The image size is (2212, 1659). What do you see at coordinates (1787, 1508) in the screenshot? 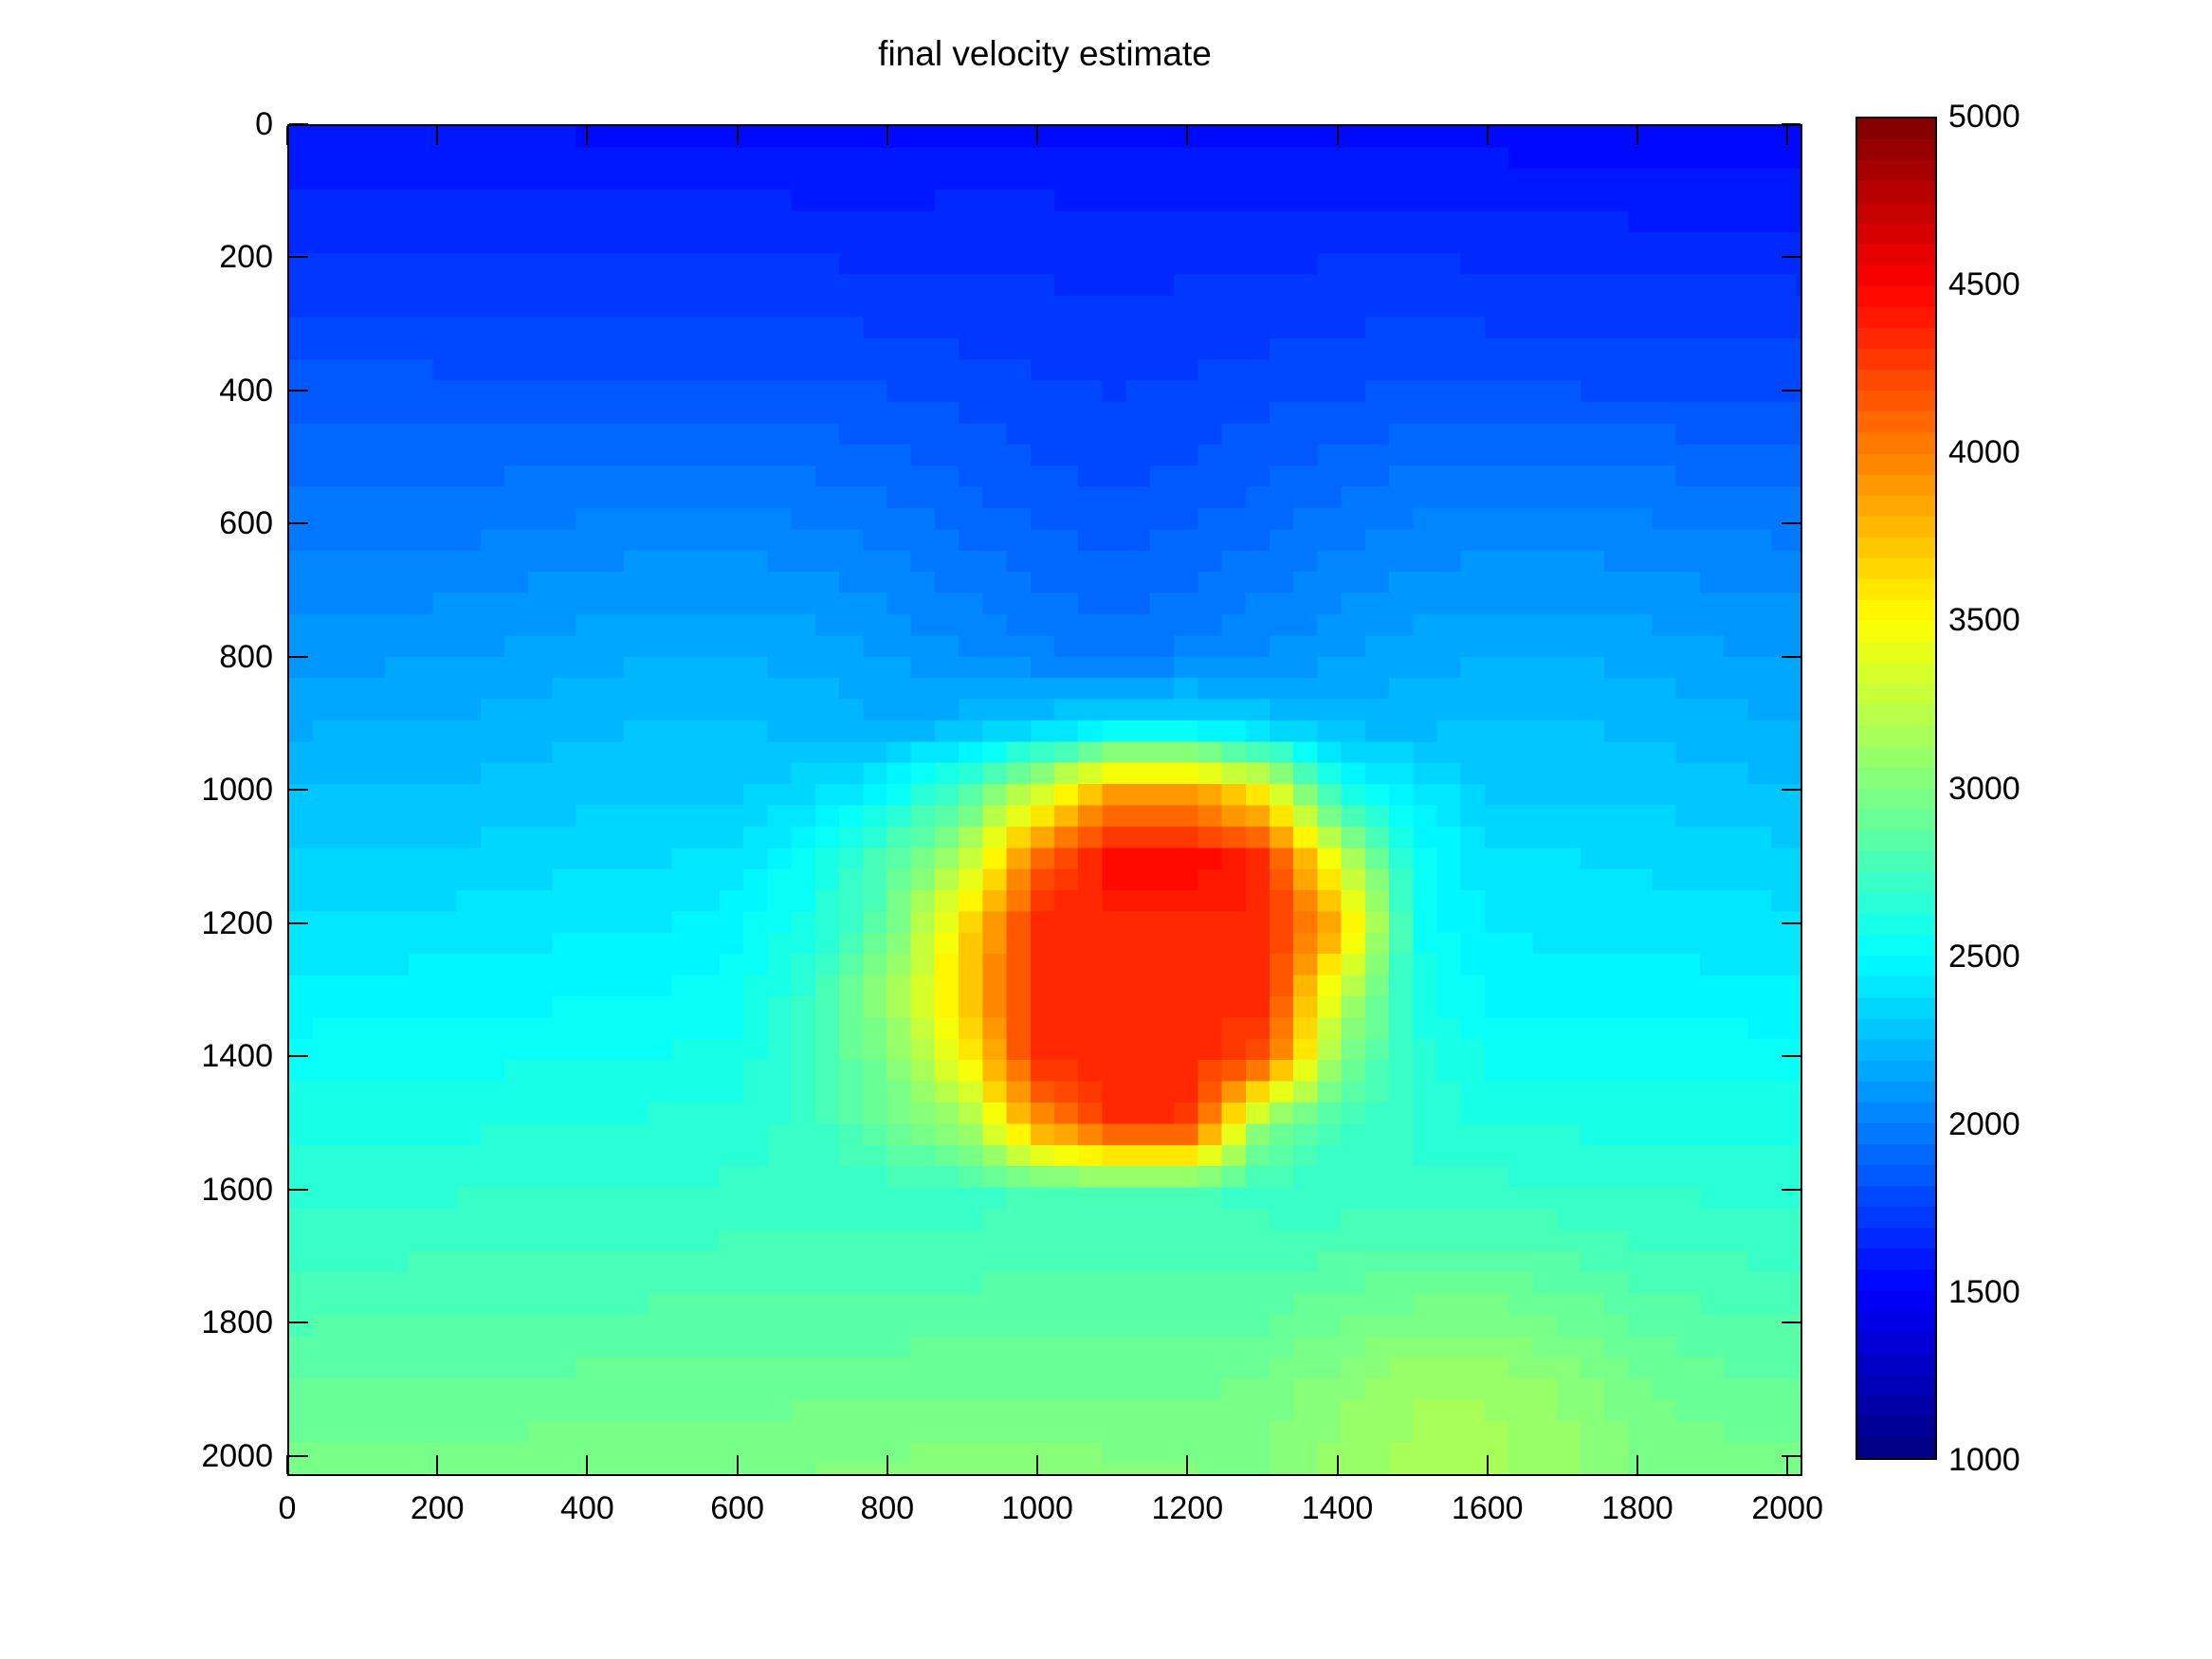
I see `x-tick-label: 2000` at bounding box center [1787, 1508].